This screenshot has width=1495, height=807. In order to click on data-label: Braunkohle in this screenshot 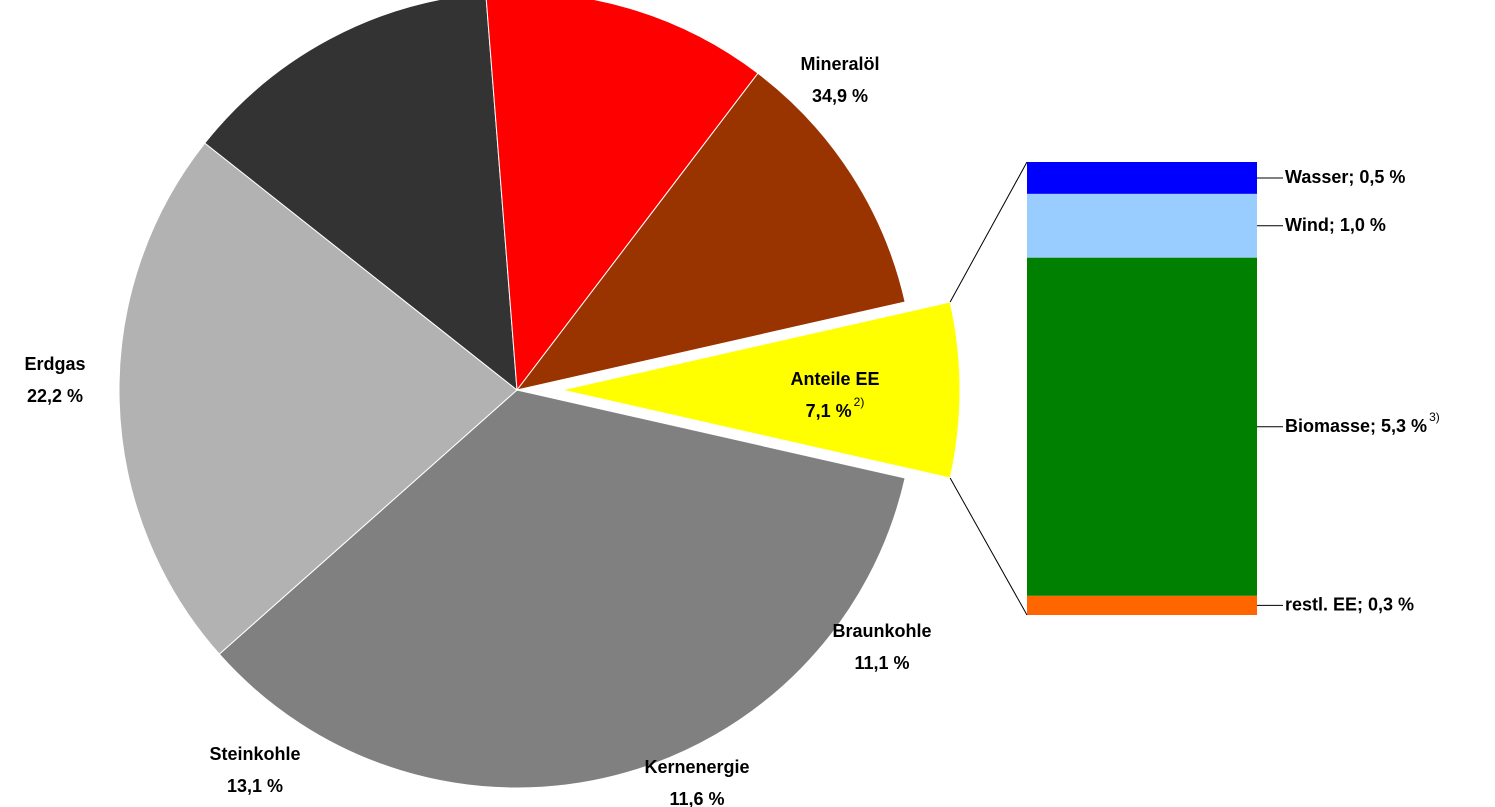, I will do `click(881, 631)`.